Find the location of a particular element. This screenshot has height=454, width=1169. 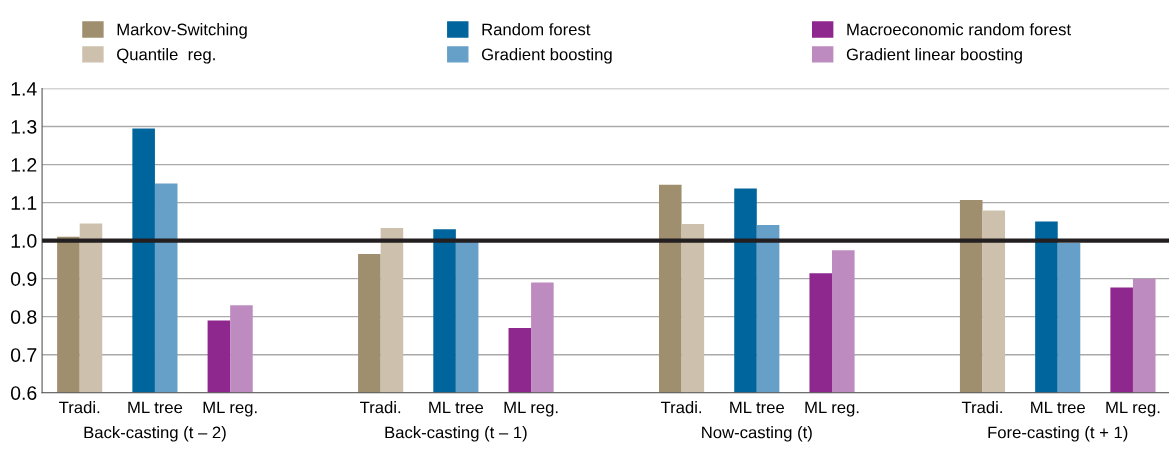

y-tick-label: 0.9 is located at coordinates (23, 279).